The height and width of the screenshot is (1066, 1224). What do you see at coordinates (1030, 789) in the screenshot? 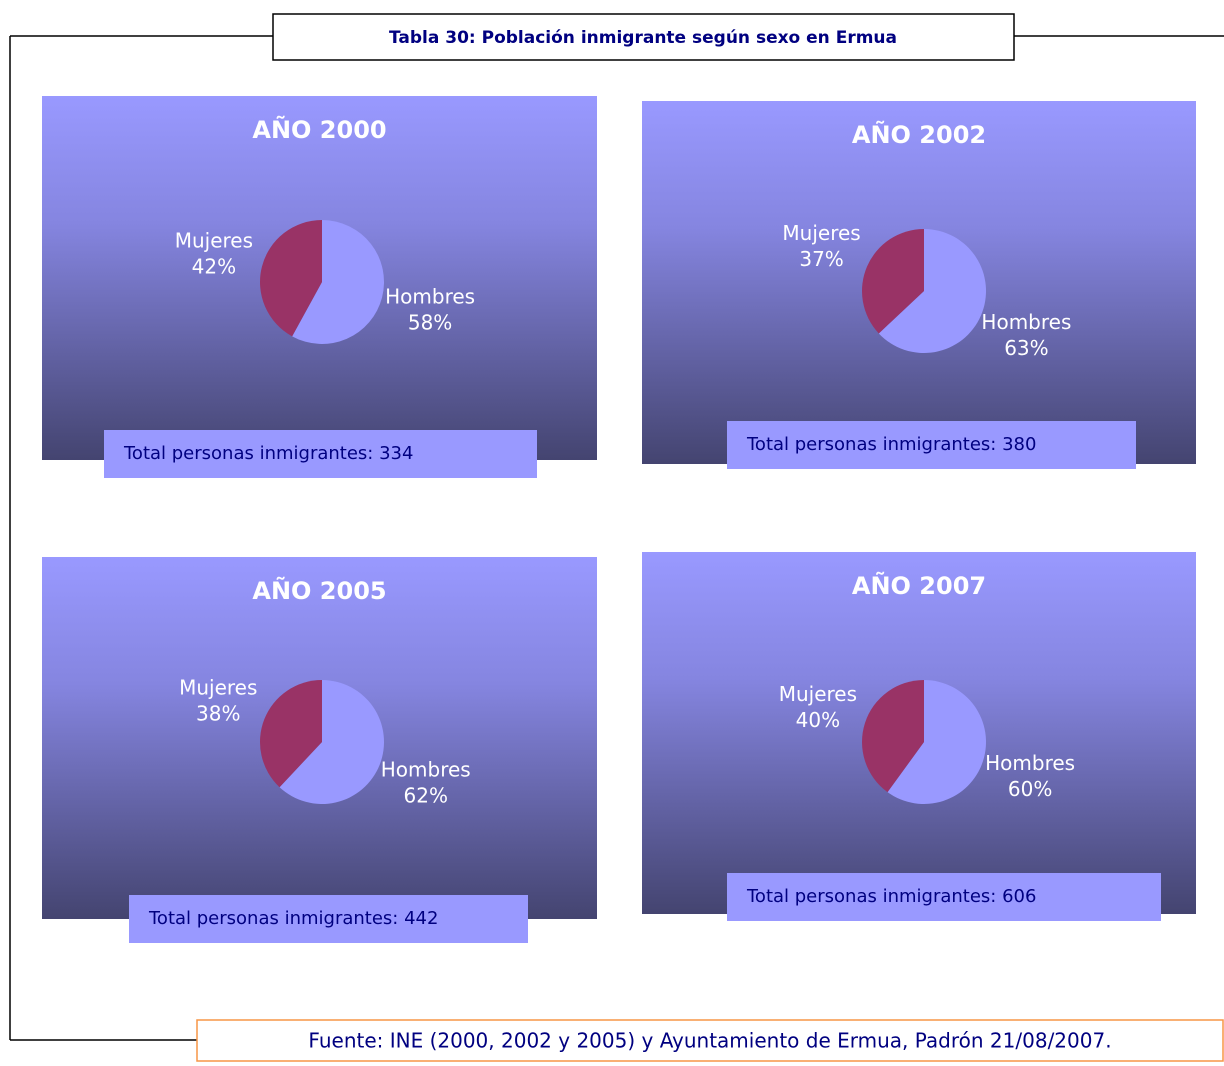
I see `slice-value: 60%` at bounding box center [1030, 789].